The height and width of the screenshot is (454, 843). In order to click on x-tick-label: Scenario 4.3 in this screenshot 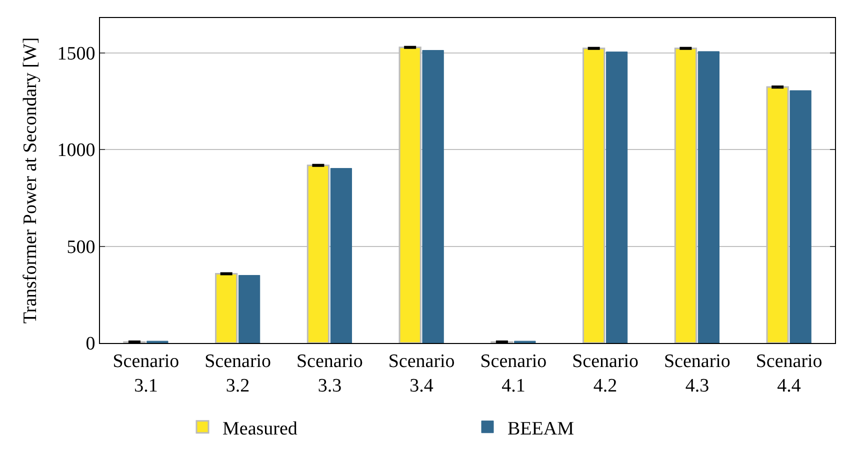, I will do `click(697, 373)`.